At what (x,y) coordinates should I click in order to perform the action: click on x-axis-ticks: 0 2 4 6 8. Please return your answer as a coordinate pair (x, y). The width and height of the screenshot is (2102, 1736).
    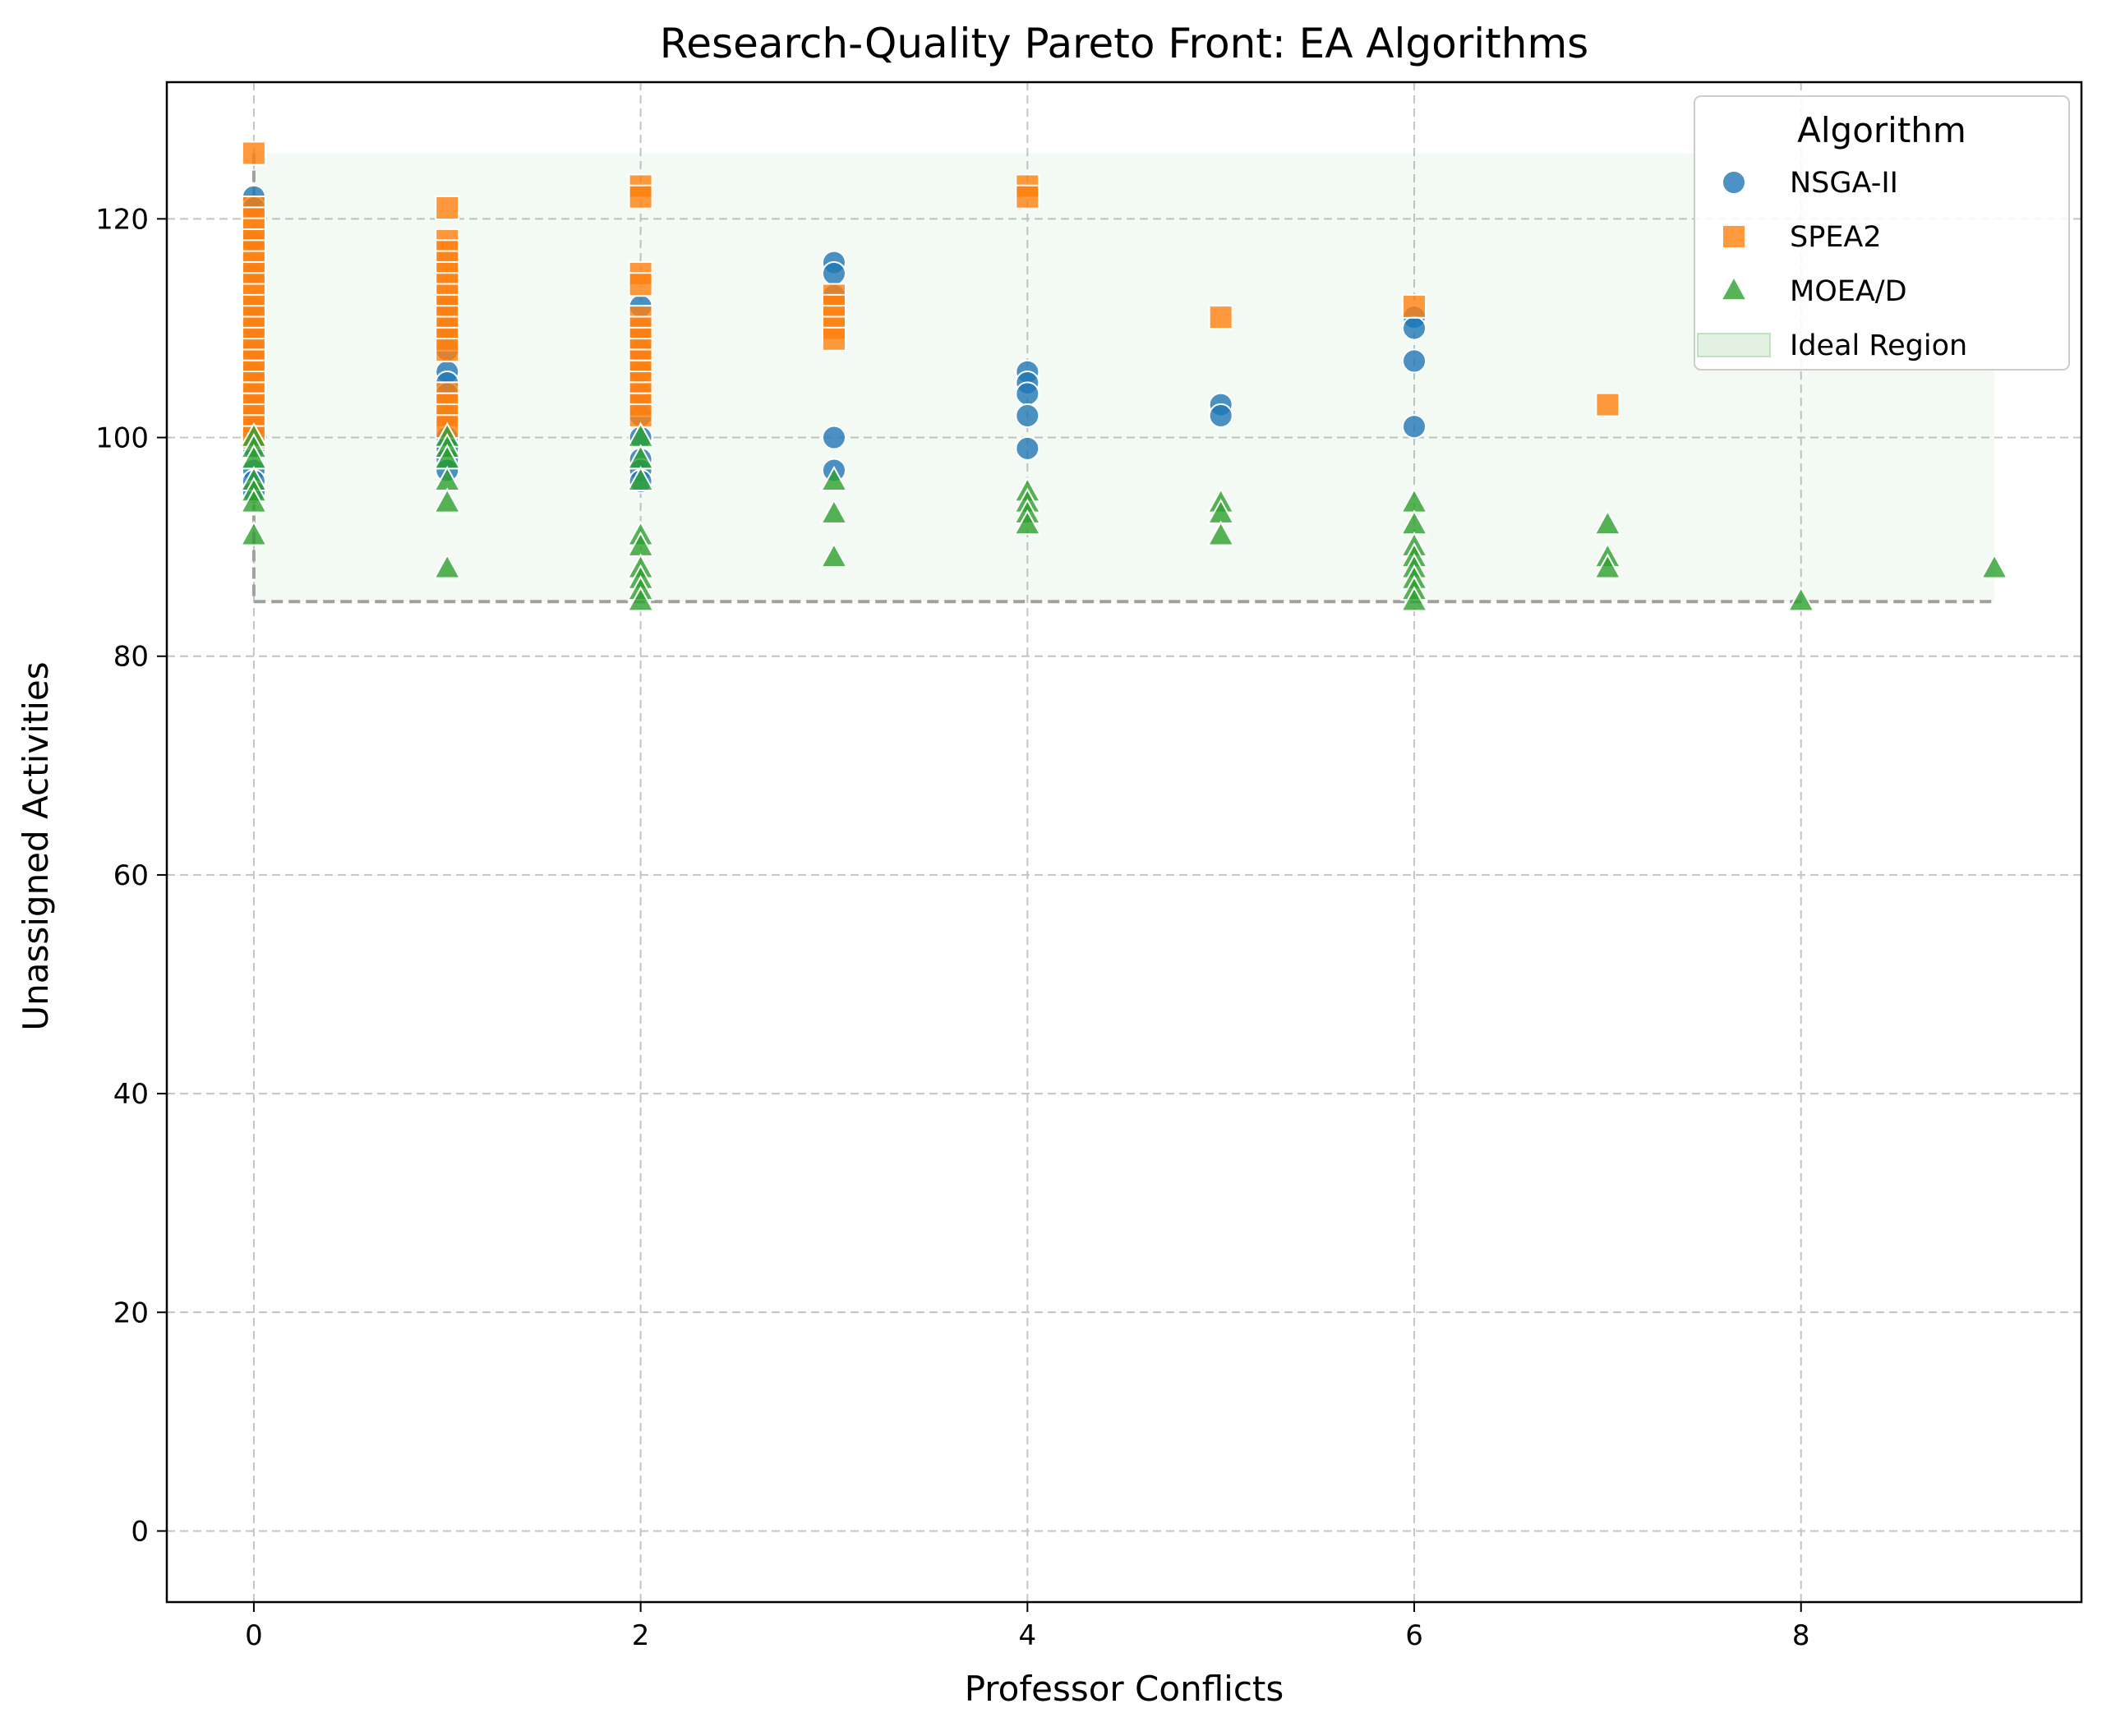
    Looking at the image, I should click on (1027, 1627).